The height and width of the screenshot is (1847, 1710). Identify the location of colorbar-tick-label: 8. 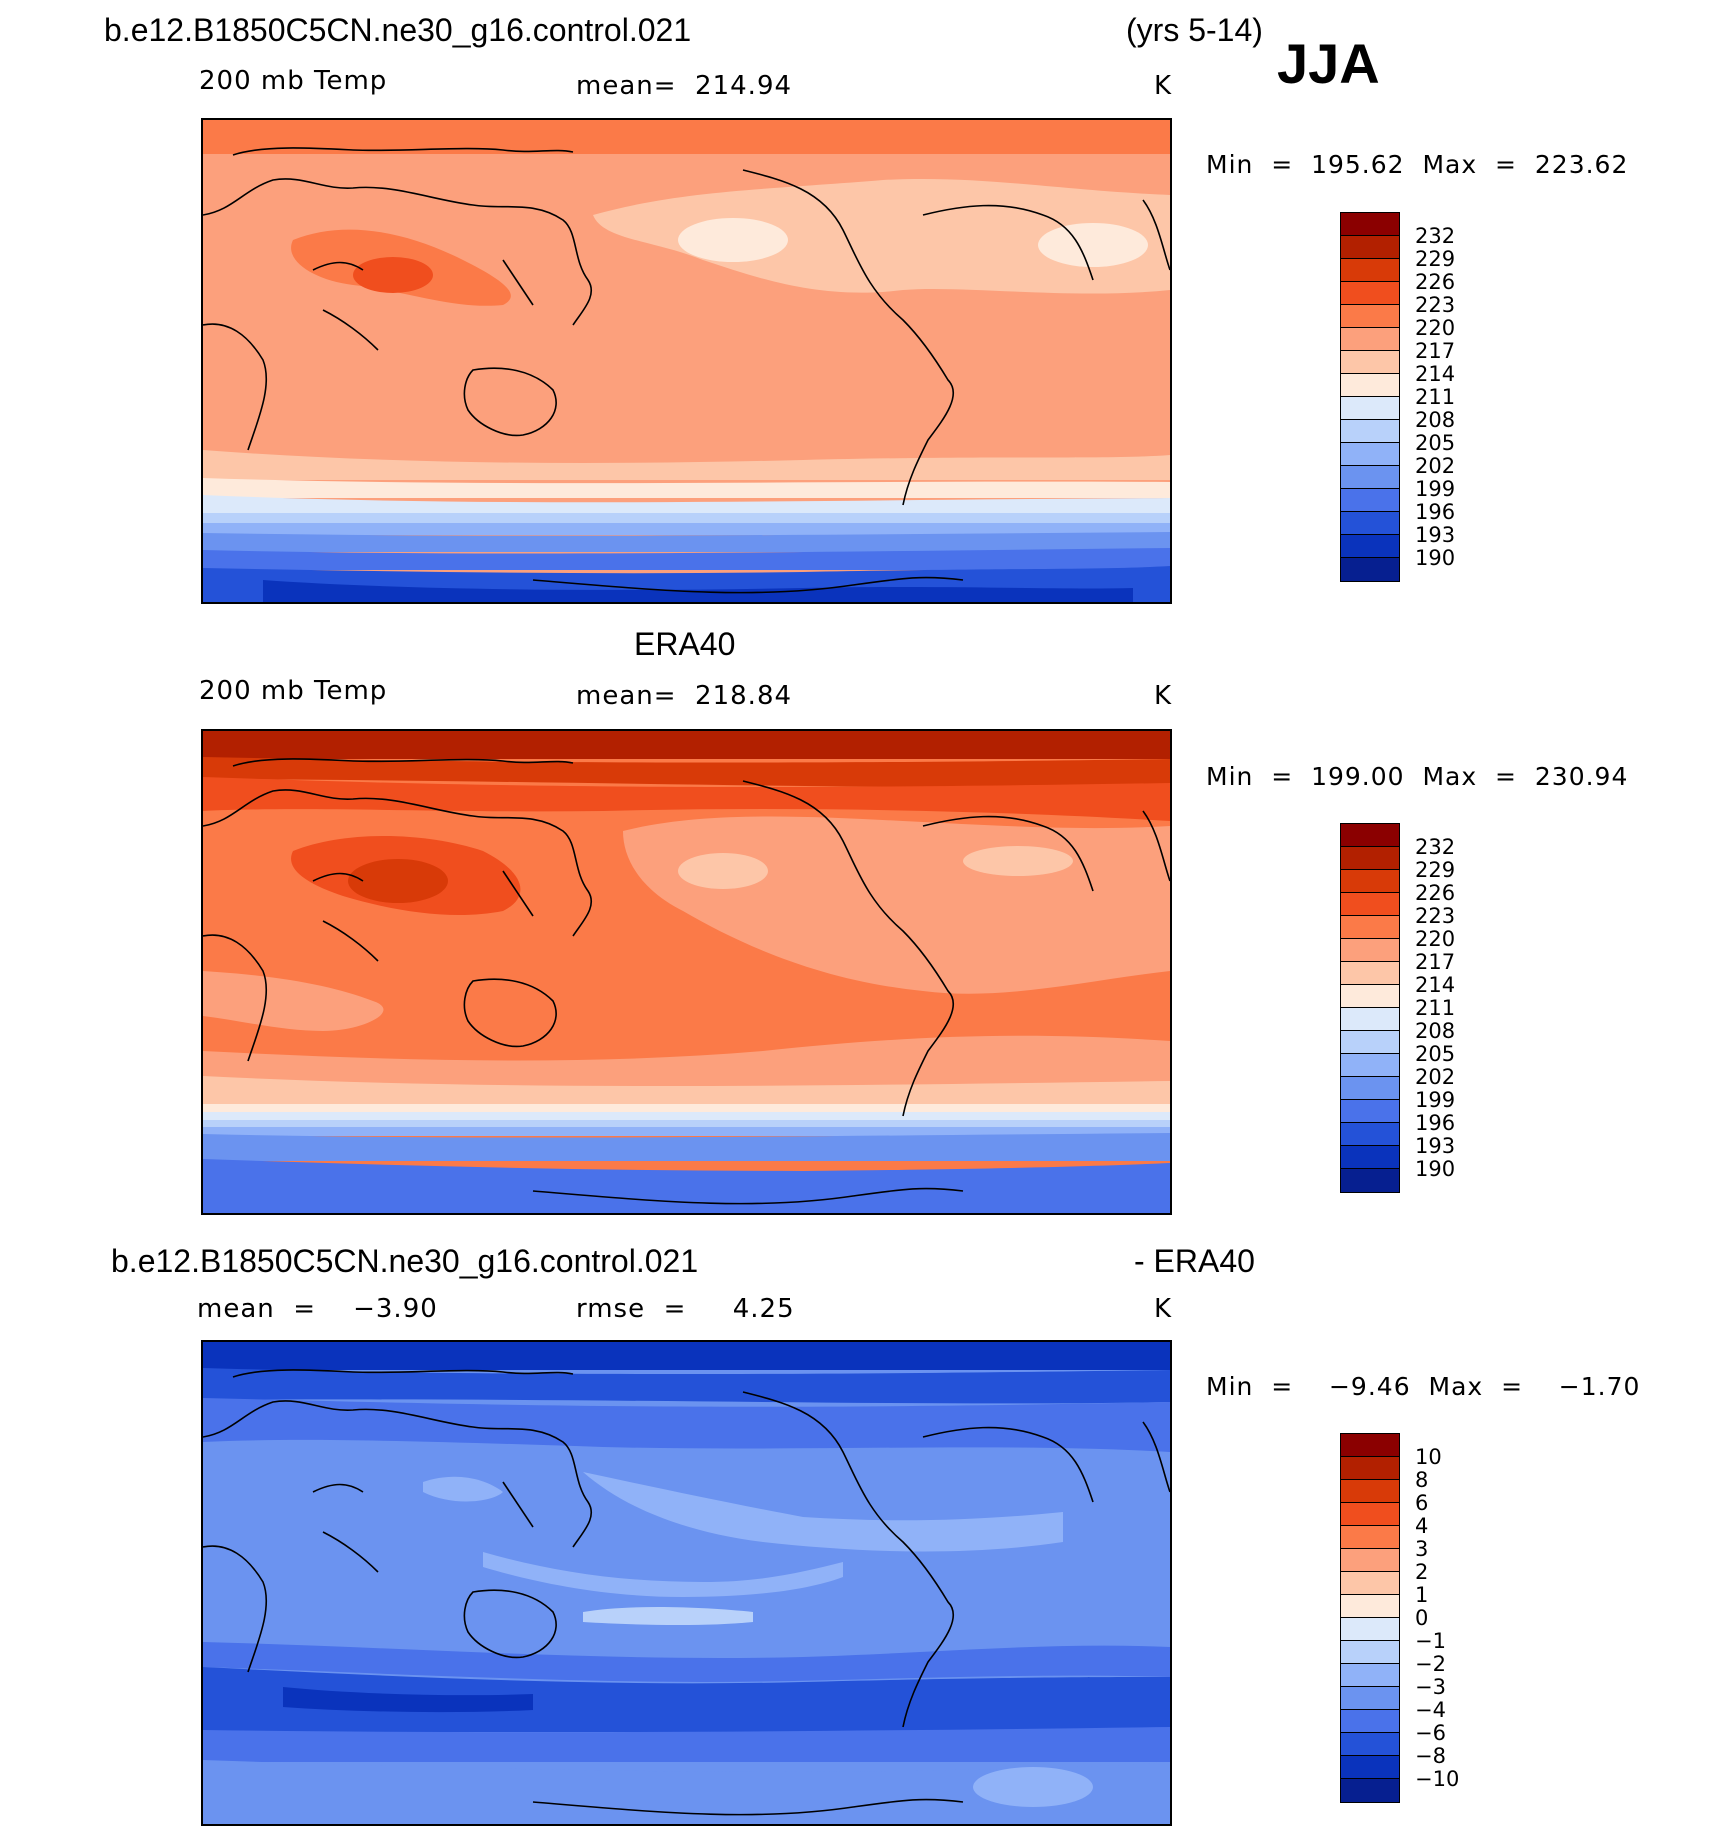
(1422, 1480).